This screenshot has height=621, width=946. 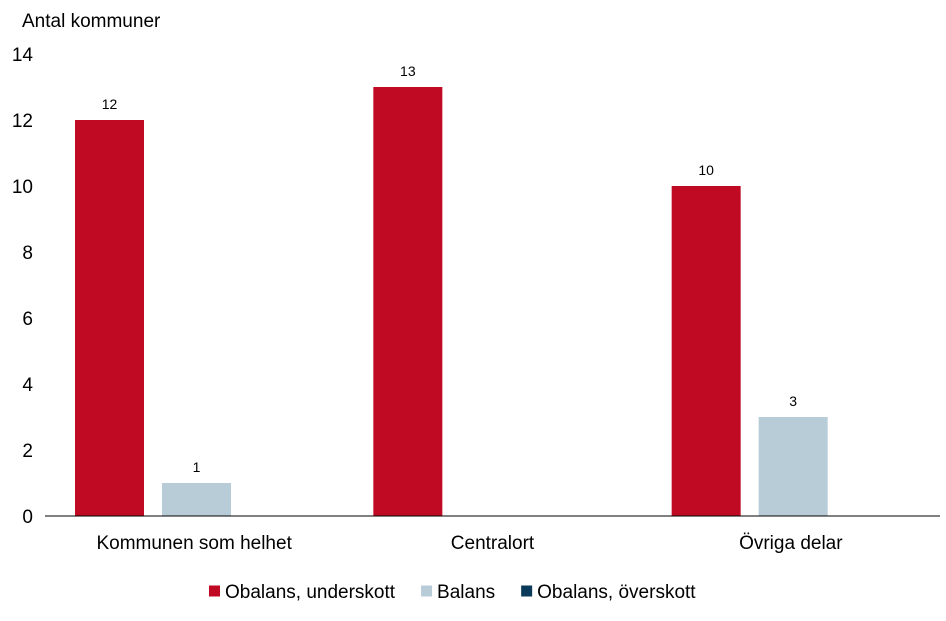 What do you see at coordinates (194, 543) in the screenshot?
I see `x-tick-label: Kommunen som helhet` at bounding box center [194, 543].